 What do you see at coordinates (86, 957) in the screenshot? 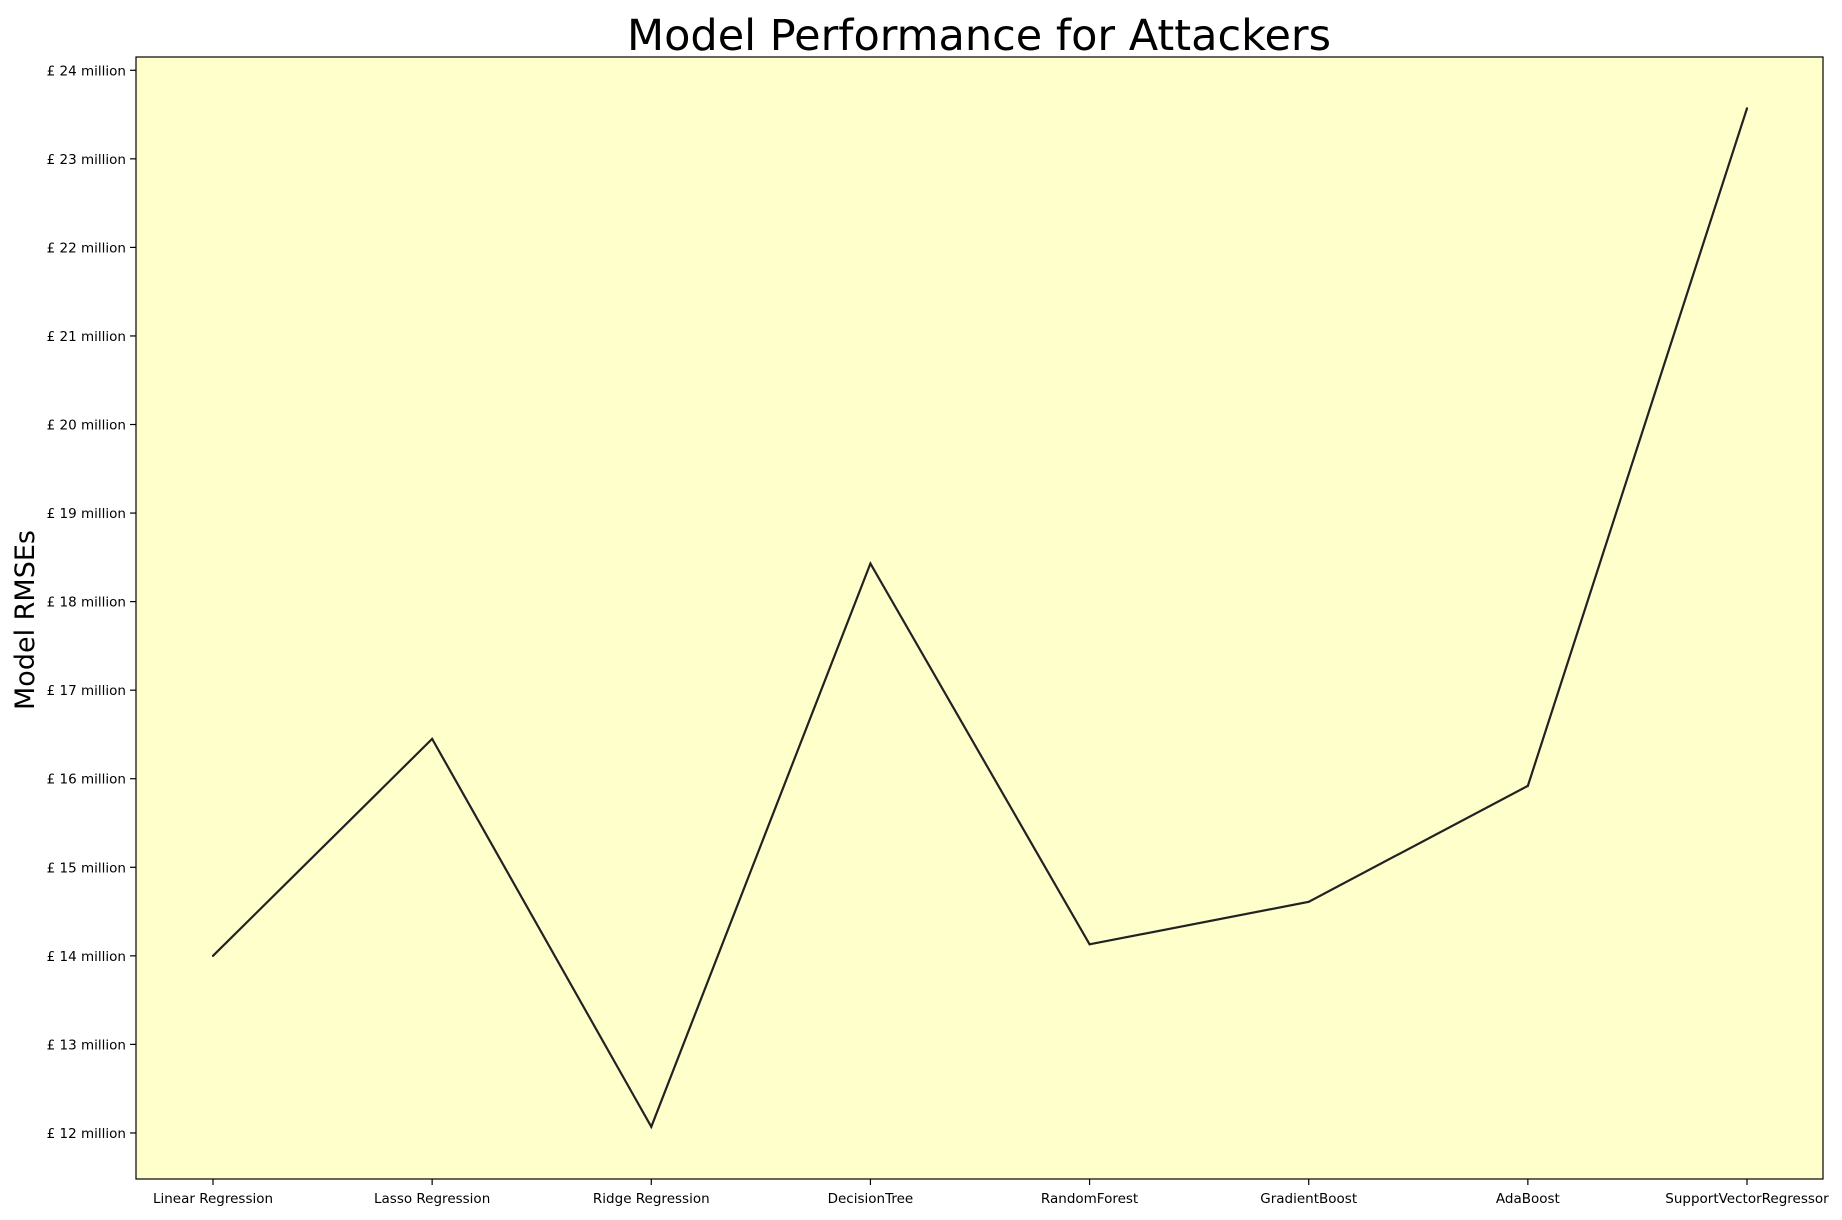
I see `y-tick-label: £ 14 million` at bounding box center [86, 957].